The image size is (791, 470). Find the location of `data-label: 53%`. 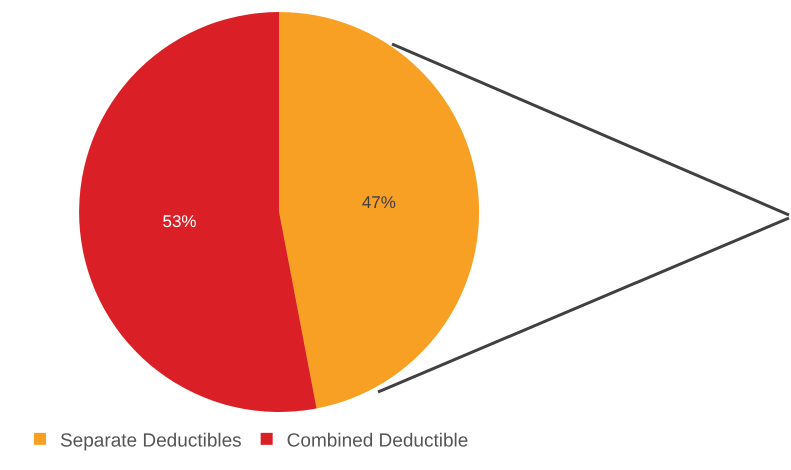

data-label: 53% is located at coordinates (179, 221).